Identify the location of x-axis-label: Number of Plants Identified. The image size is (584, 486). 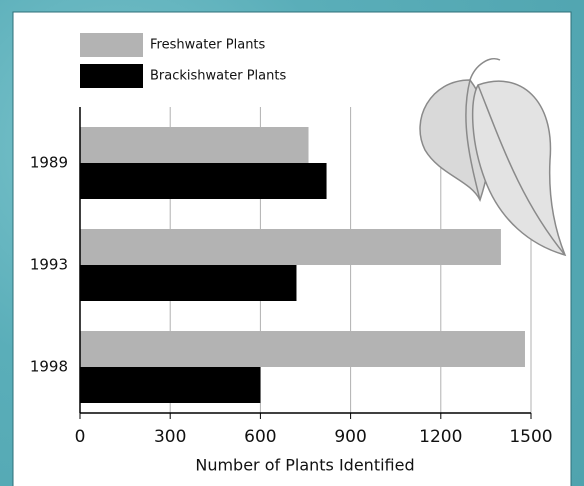
(304, 465).